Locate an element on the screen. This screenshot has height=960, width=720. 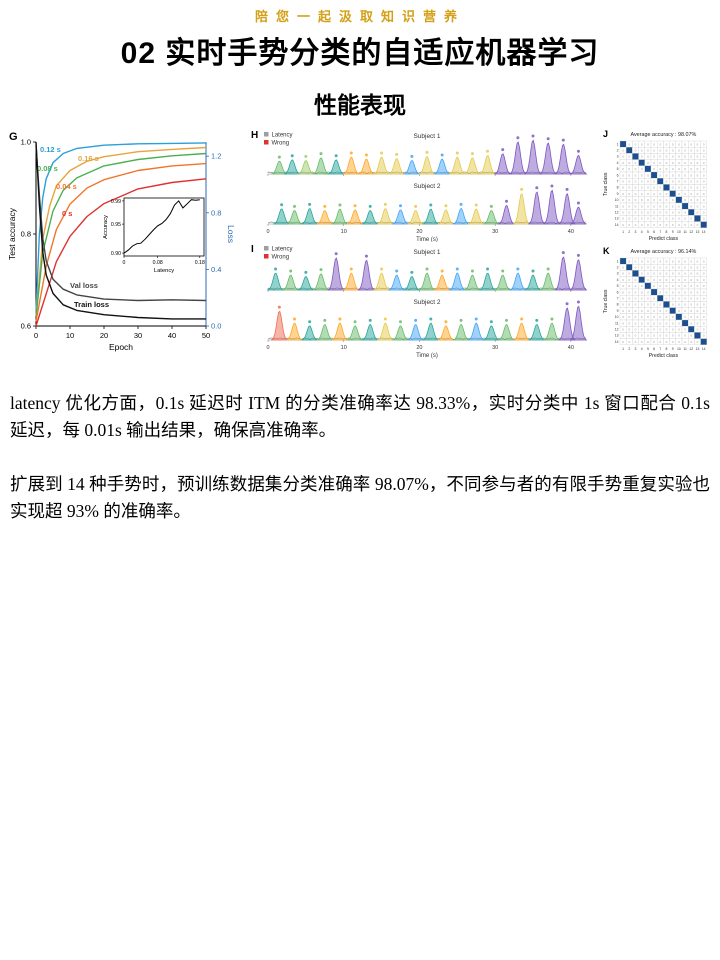
svg-text: K is located at coordinates (606, 251).